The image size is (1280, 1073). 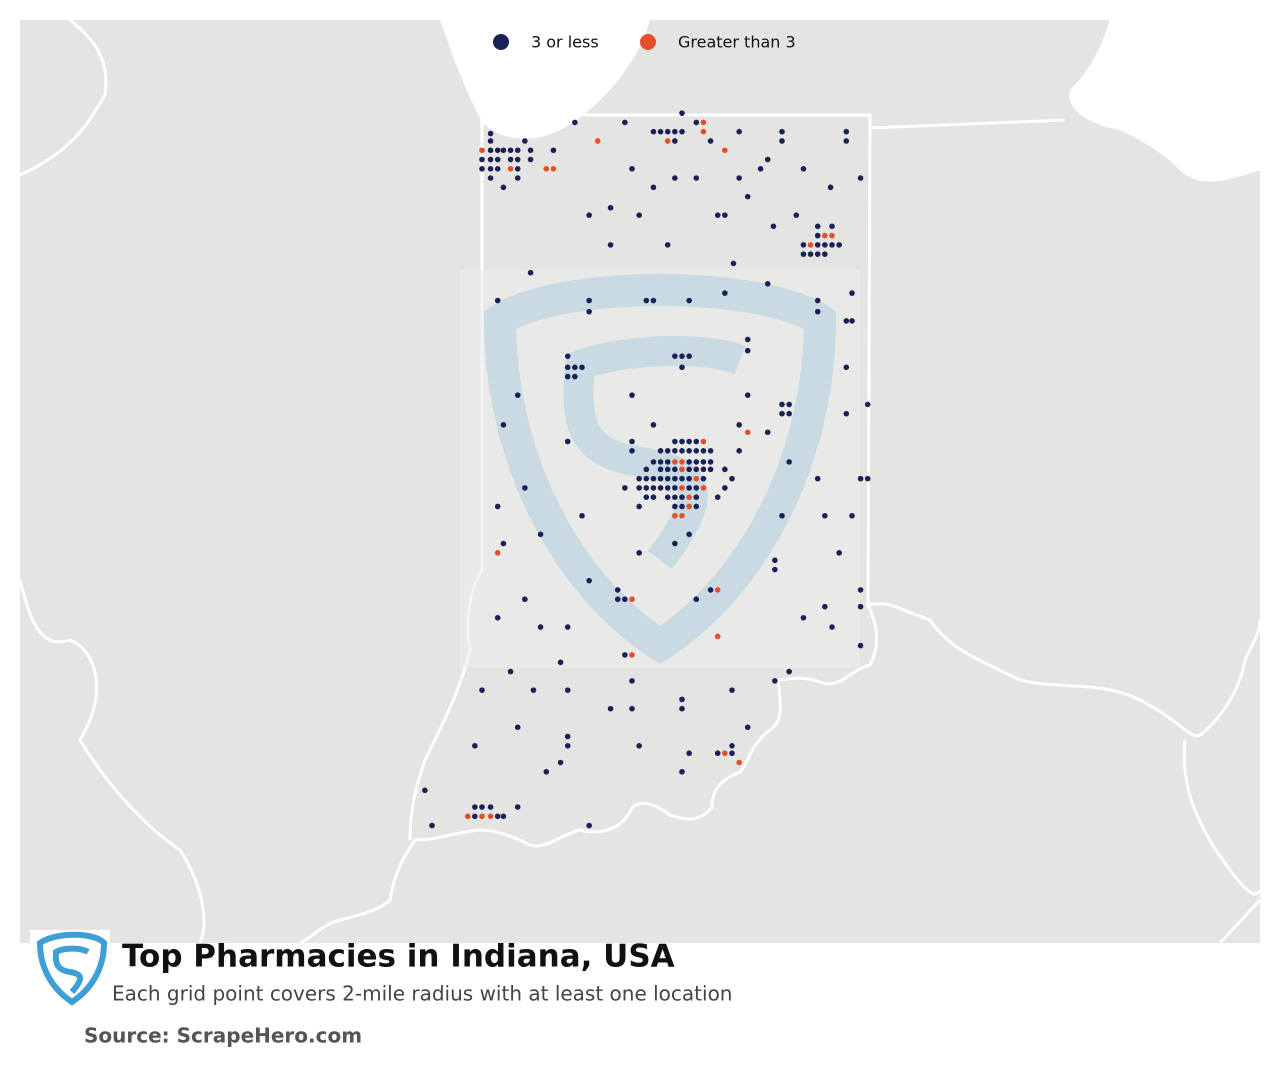 I want to click on logo-s, so click(x=71, y=969).